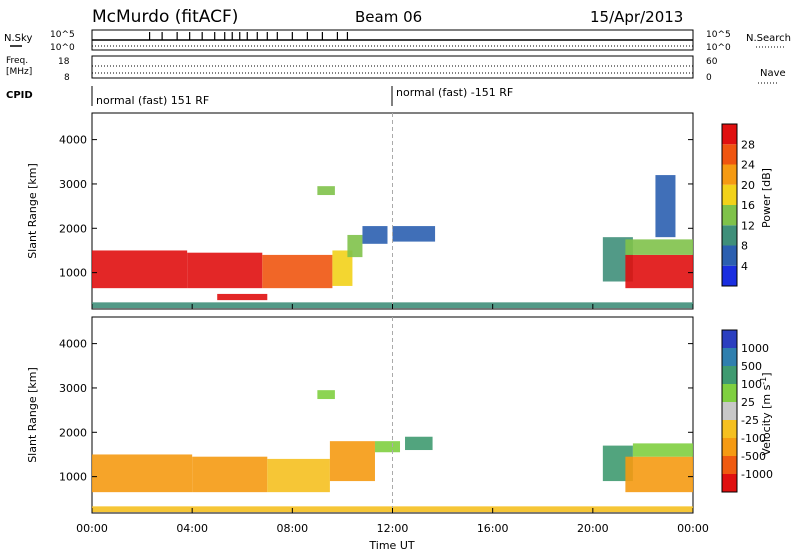 Image resolution: width=800 pixels, height=554 pixels. Describe the element at coordinates (755, 348) in the screenshot. I see `velocity-colorbar-tick: 1000` at that location.